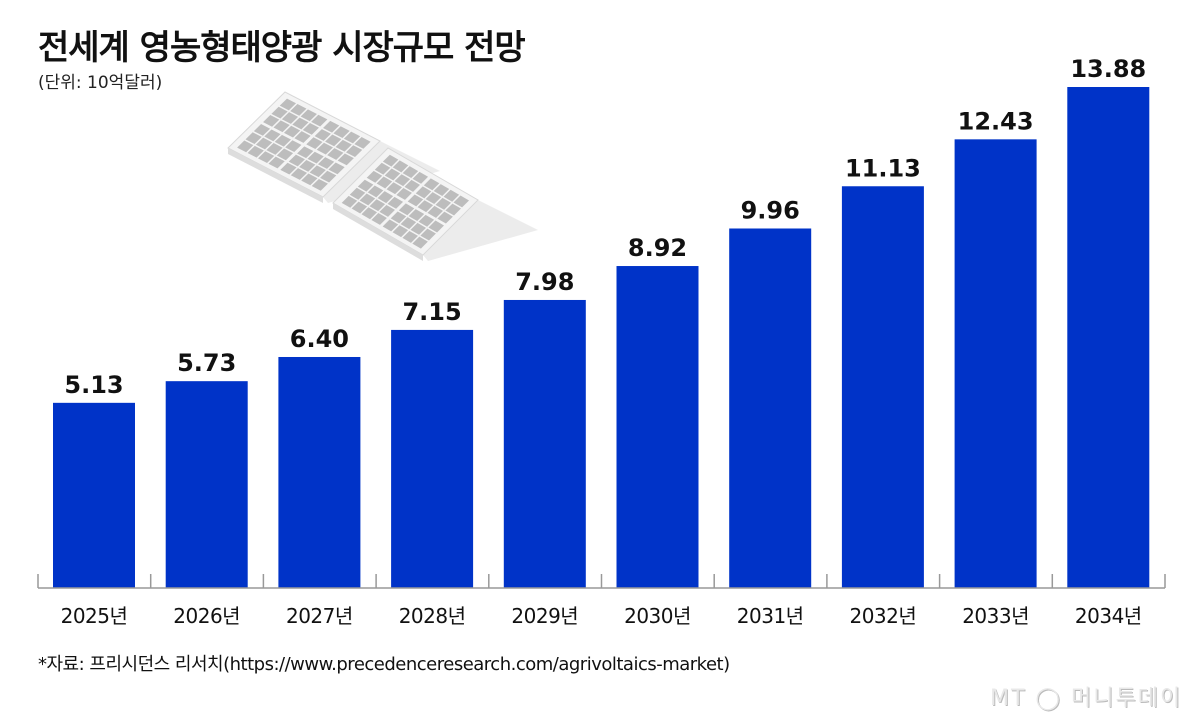 This screenshot has width=1200, height=720. What do you see at coordinates (1108, 616) in the screenshot?
I see `x-tick-label: 2034년` at bounding box center [1108, 616].